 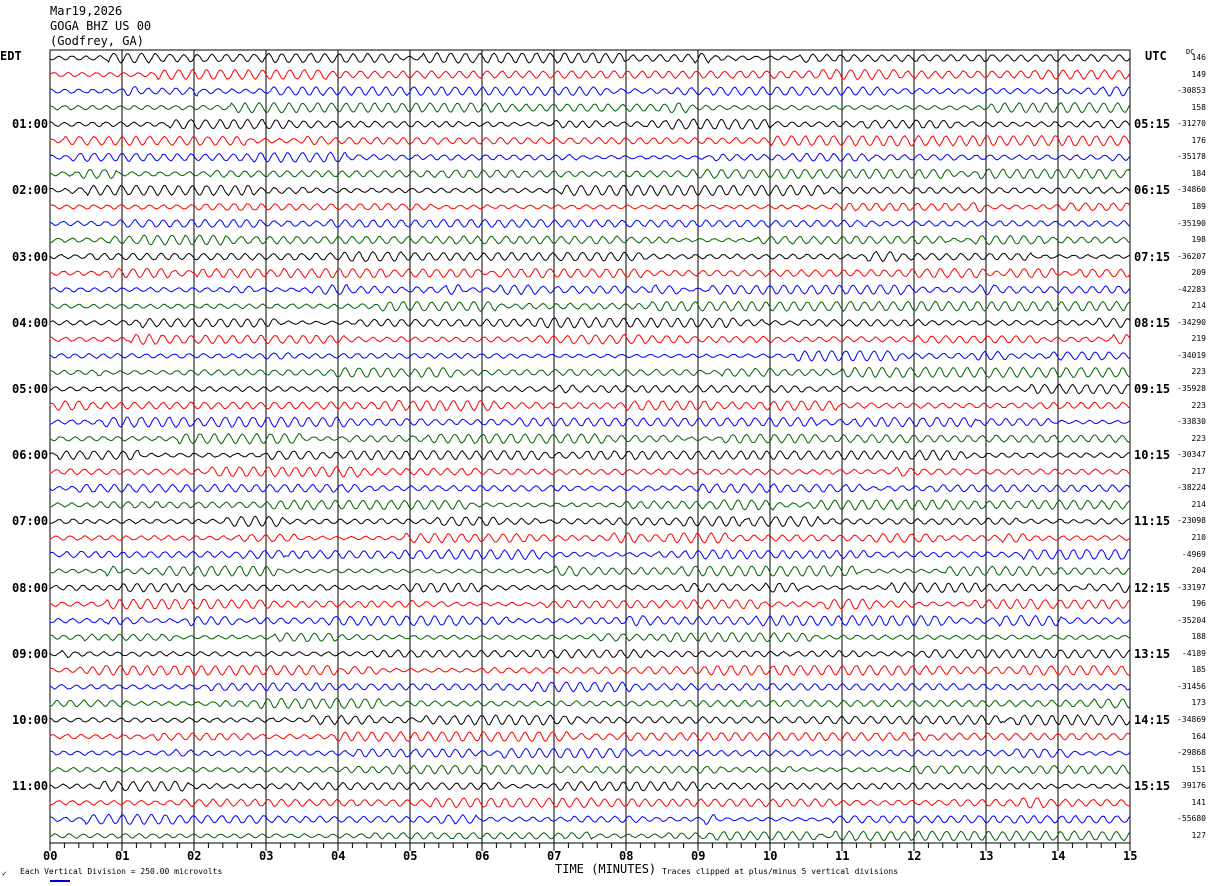 What do you see at coordinates (30, 256) in the screenshot?
I see `edt-hour-label: 03:00` at bounding box center [30, 256].